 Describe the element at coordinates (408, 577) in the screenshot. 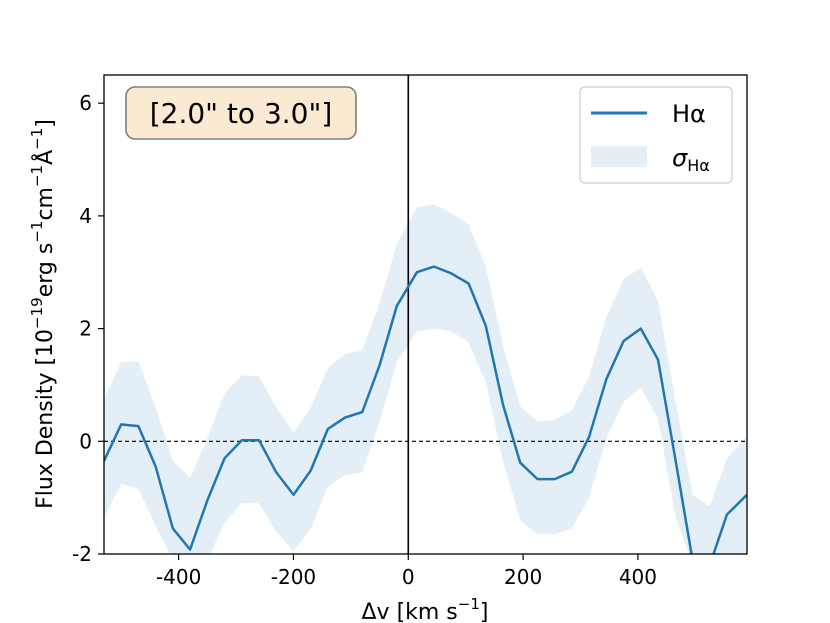

I see `x-tick-label: 0` at that location.